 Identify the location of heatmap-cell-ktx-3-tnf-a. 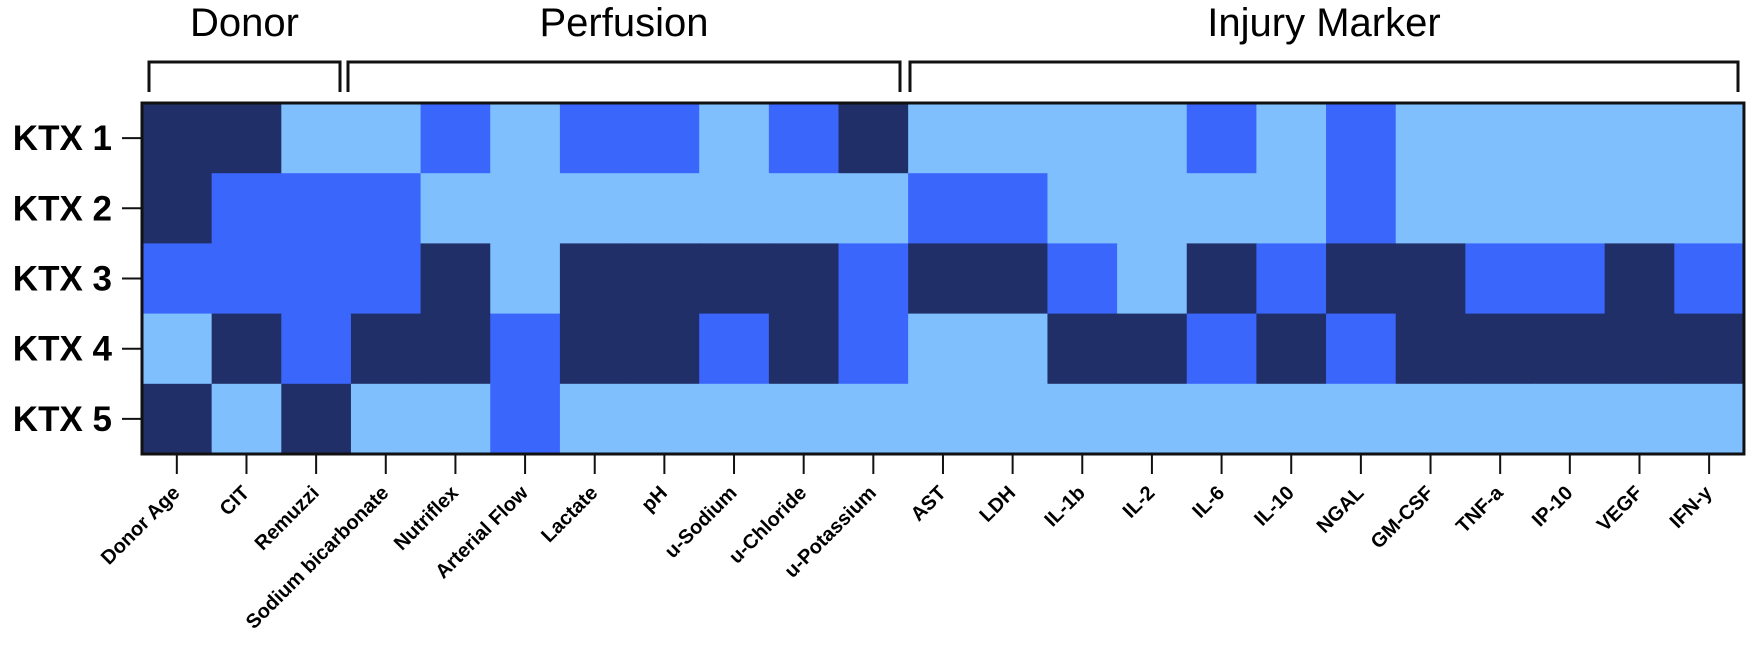
(1500, 279).